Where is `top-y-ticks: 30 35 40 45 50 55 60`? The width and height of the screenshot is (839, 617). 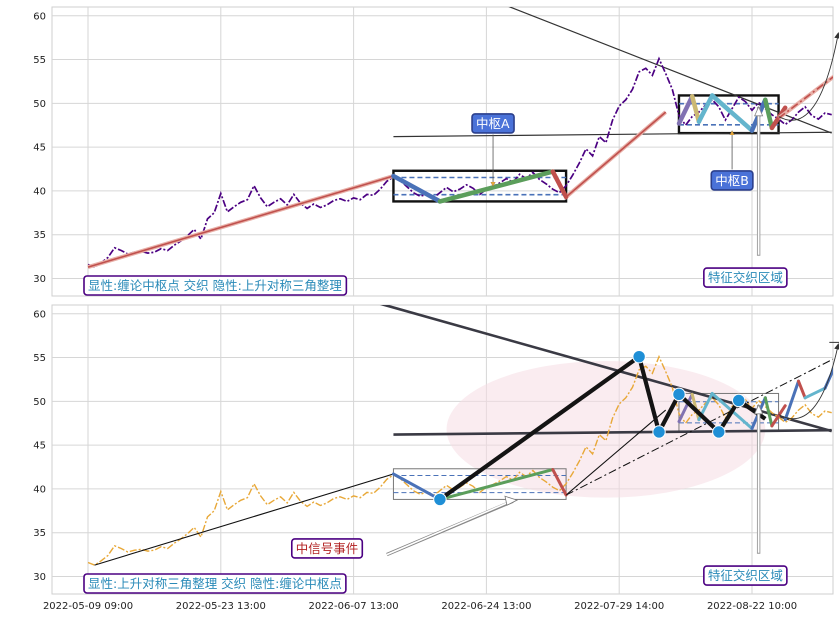
top-y-ticks: 30 35 40 45 50 55 60 is located at coordinates (39, 148).